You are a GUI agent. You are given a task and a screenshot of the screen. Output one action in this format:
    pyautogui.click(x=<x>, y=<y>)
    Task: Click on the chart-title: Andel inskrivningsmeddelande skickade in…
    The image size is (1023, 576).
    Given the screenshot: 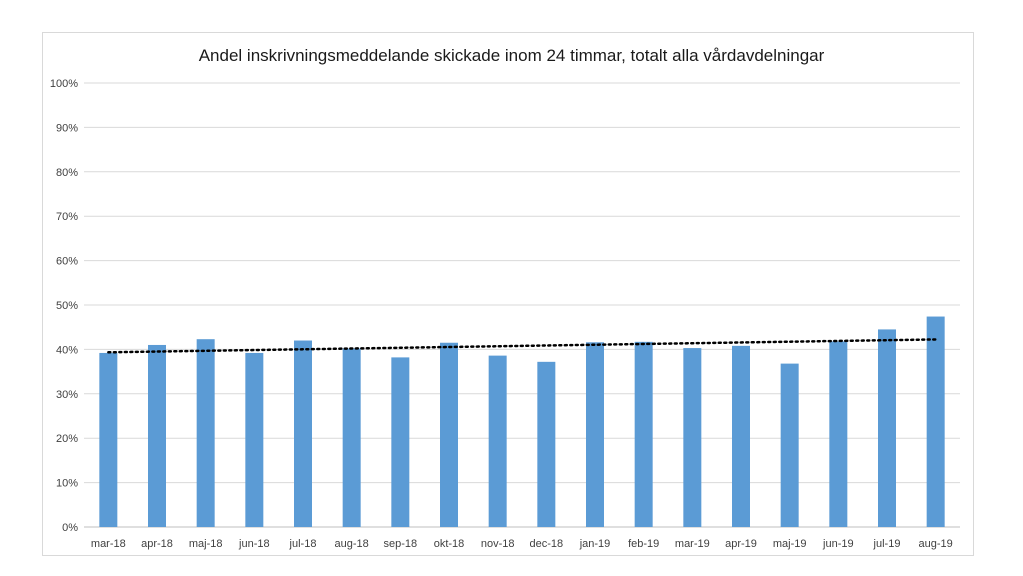 What is the action you would take?
    pyautogui.click(x=511, y=55)
    